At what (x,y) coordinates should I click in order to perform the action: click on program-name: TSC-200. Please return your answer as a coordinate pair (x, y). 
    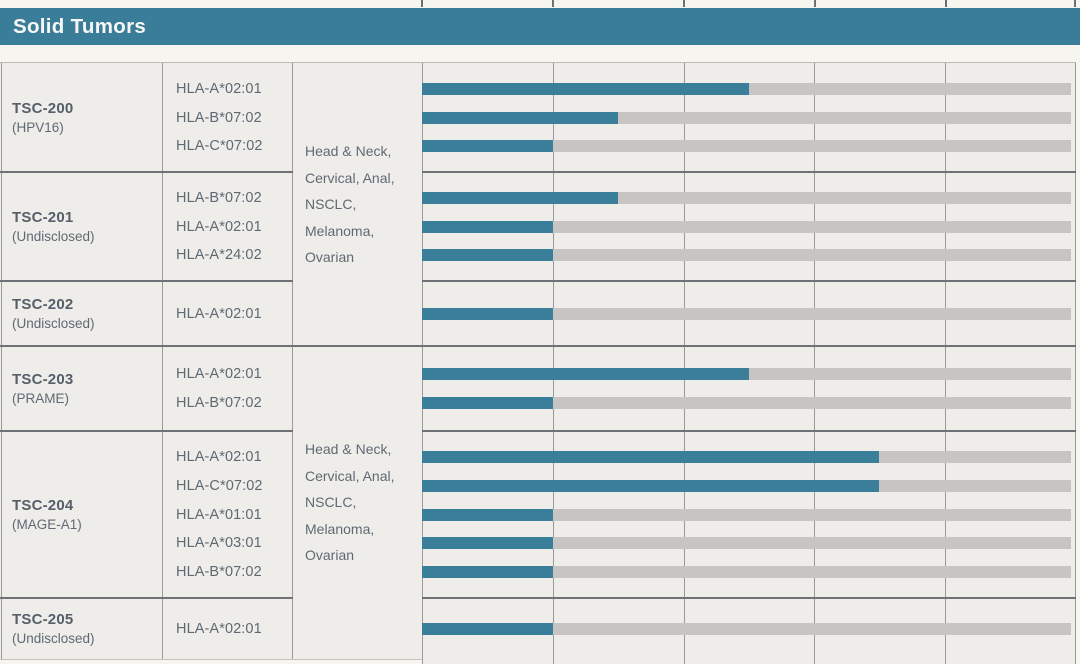
    Looking at the image, I should click on (43, 108).